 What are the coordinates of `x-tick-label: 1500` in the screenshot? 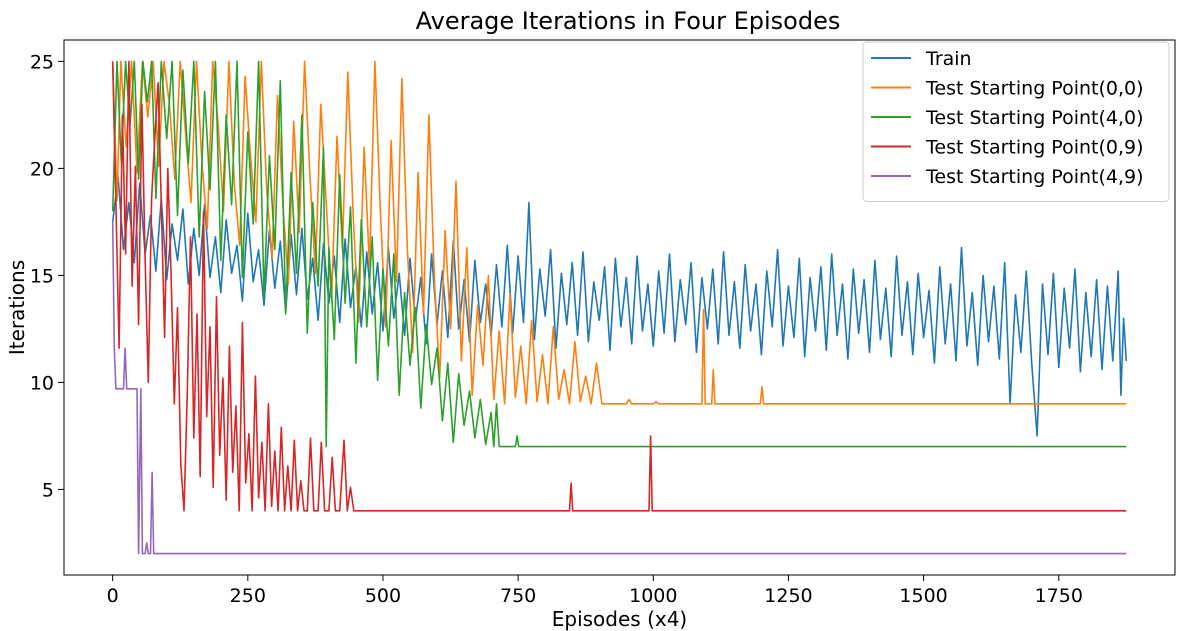 It's located at (923, 596).